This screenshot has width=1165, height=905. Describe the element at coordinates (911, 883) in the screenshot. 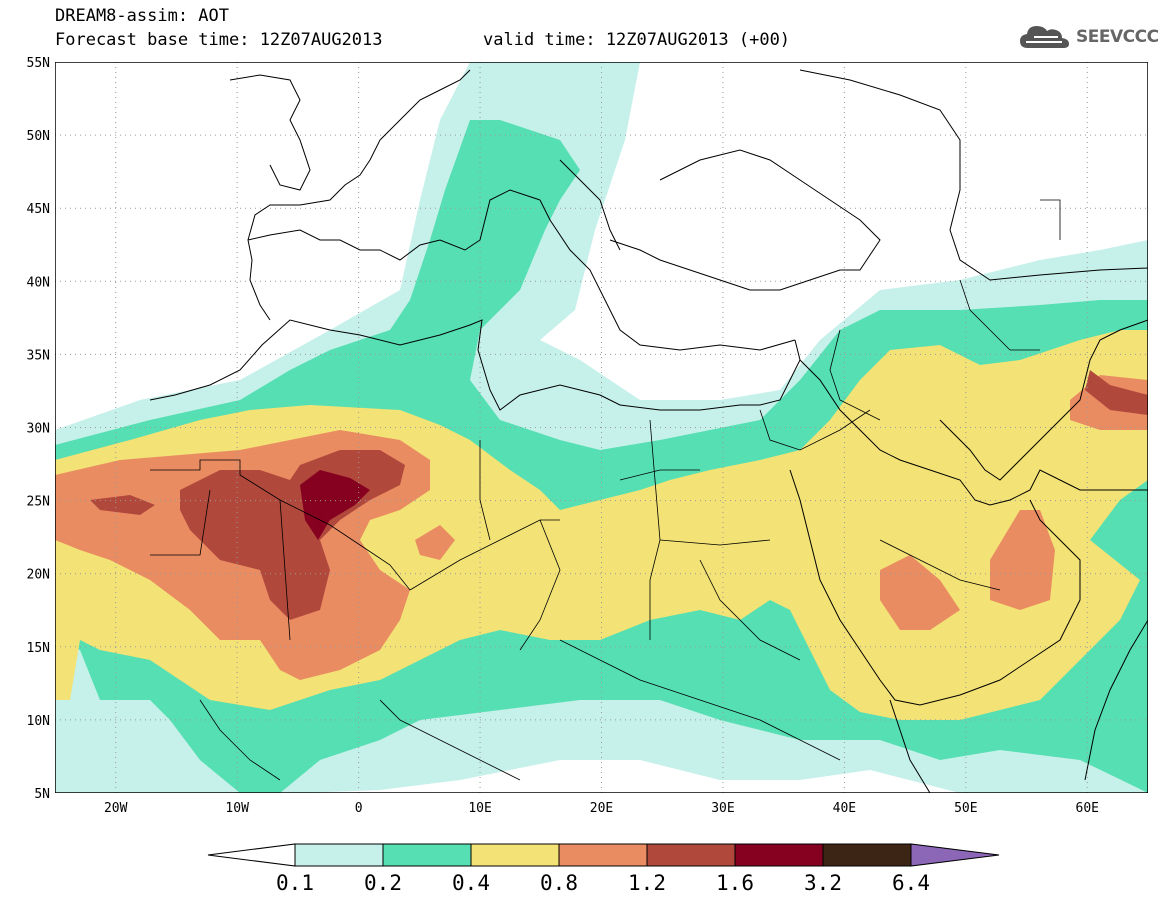

I see `colorbar-tick-label: 6.4` at that location.